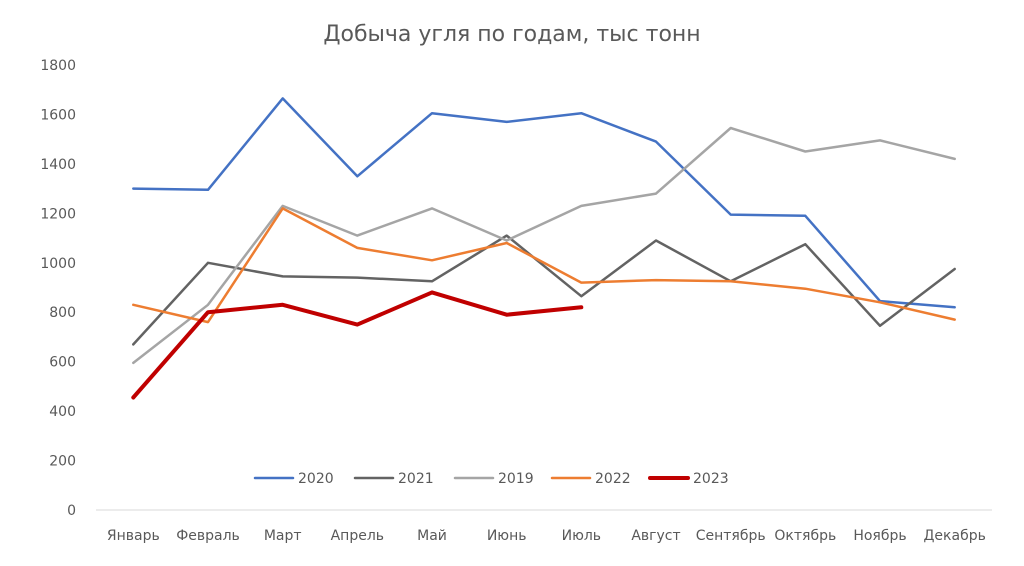 The image size is (1024, 566). Describe the element at coordinates (58, 165) in the screenshot. I see `y-tick-label: 1400` at that location.